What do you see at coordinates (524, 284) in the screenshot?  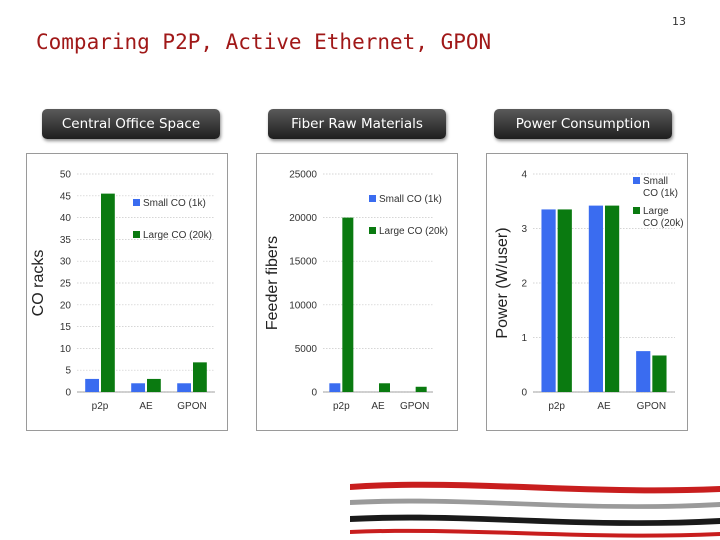 I see `y-tick-label: 2` at bounding box center [524, 284].